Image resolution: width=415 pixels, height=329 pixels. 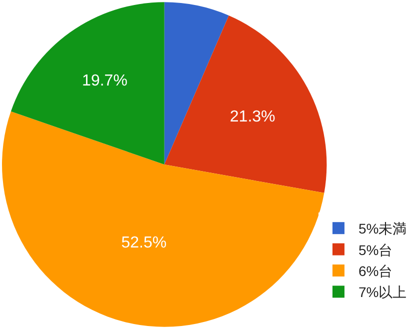 What do you see at coordinates (144, 243) in the screenshot?
I see `data-label: 52.5%` at bounding box center [144, 243].